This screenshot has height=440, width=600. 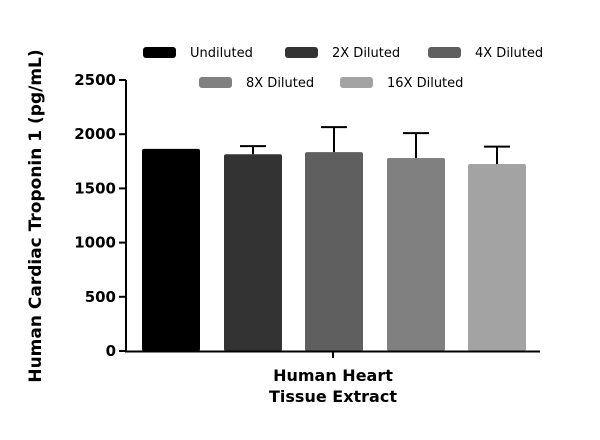 I want to click on legend-label: 4X Diluted, so click(x=509, y=53).